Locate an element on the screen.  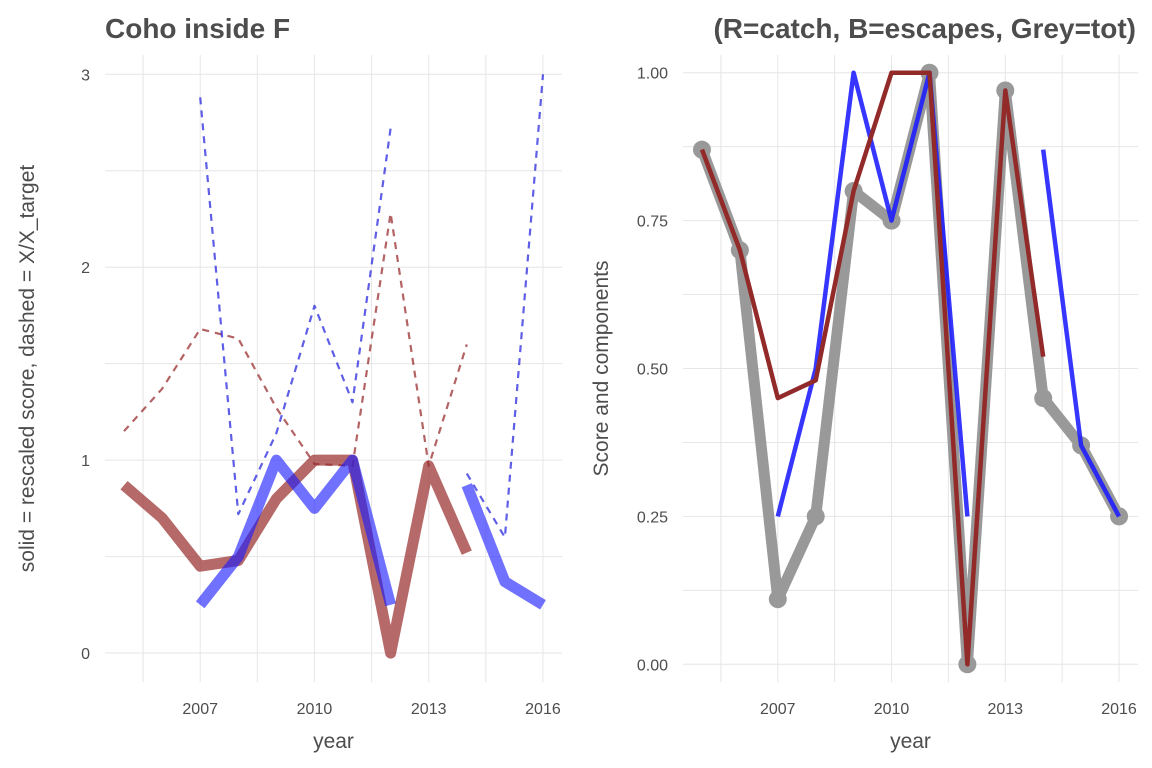
y-tick-label: 0.00 is located at coordinates (652, 665).